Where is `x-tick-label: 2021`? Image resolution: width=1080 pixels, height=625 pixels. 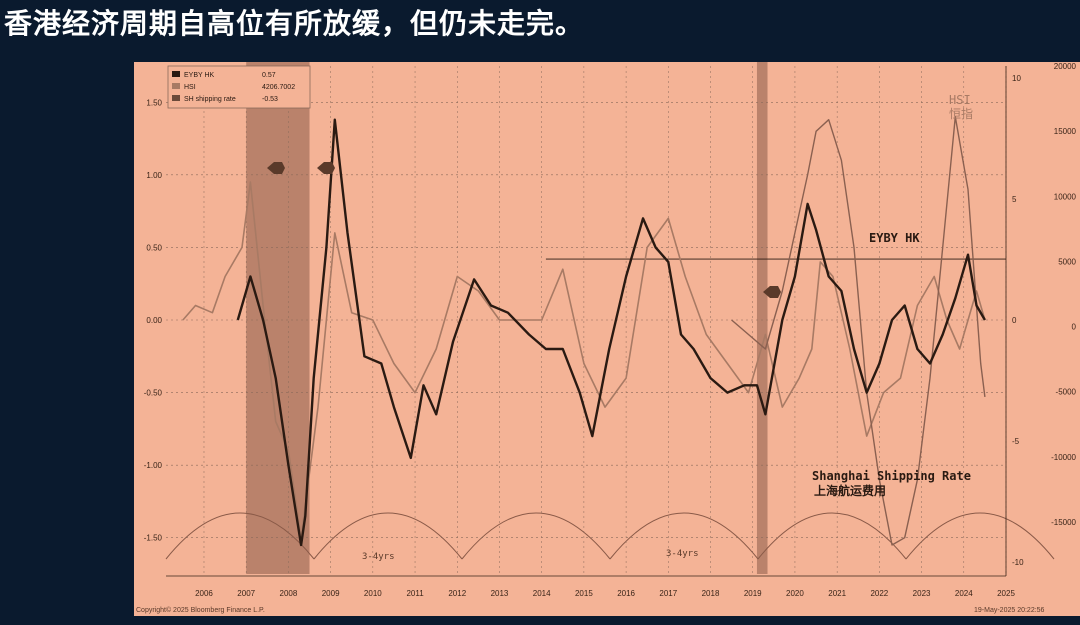
x-tick-label: 2021 is located at coordinates (837, 593).